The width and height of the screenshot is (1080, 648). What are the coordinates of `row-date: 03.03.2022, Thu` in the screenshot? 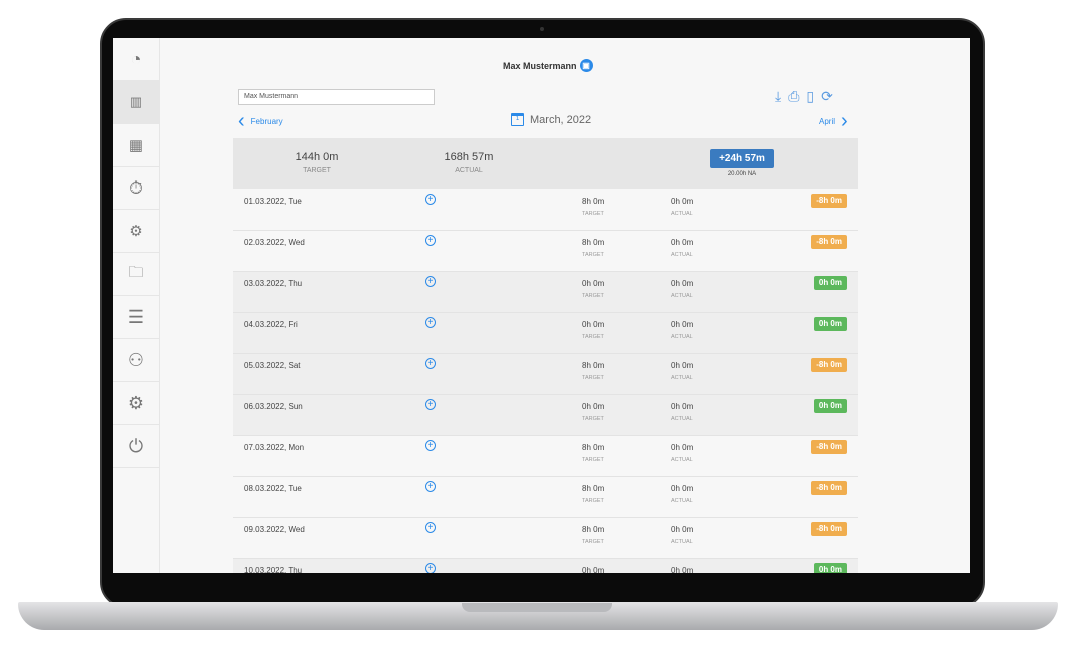 It's located at (273, 283).